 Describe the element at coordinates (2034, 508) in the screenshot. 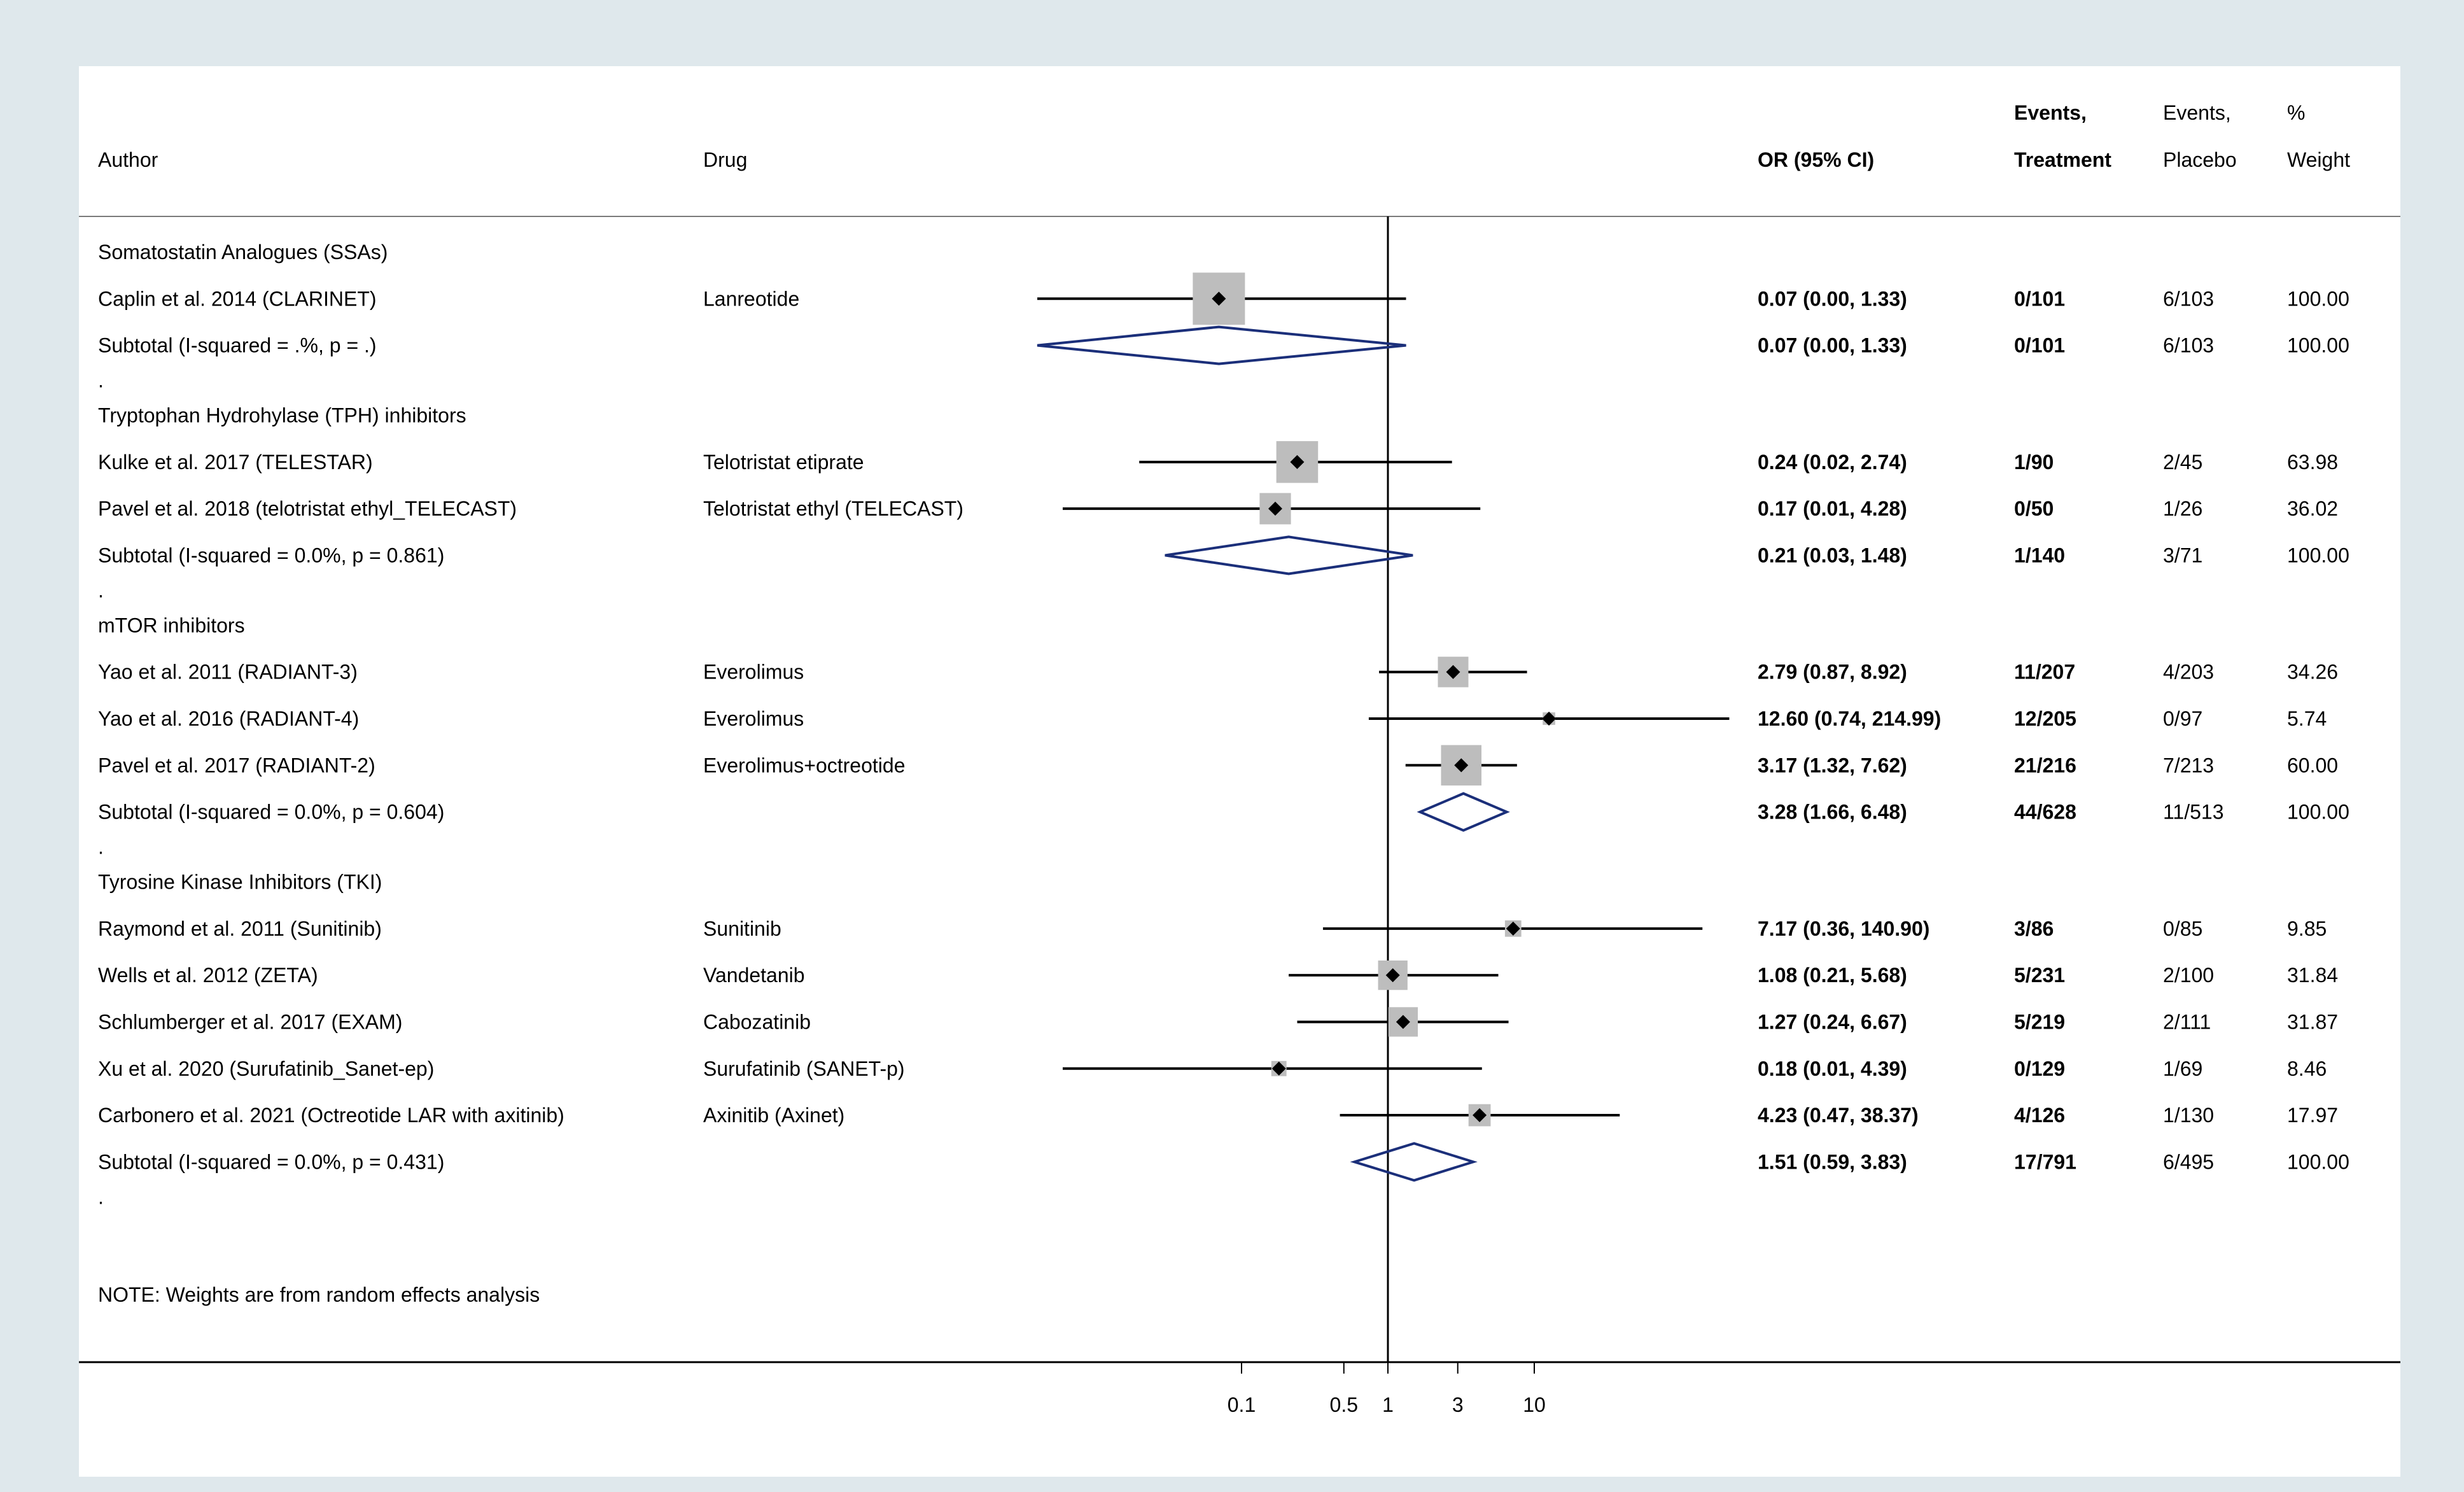

I see `events-treatment-value: 0/50` at that location.